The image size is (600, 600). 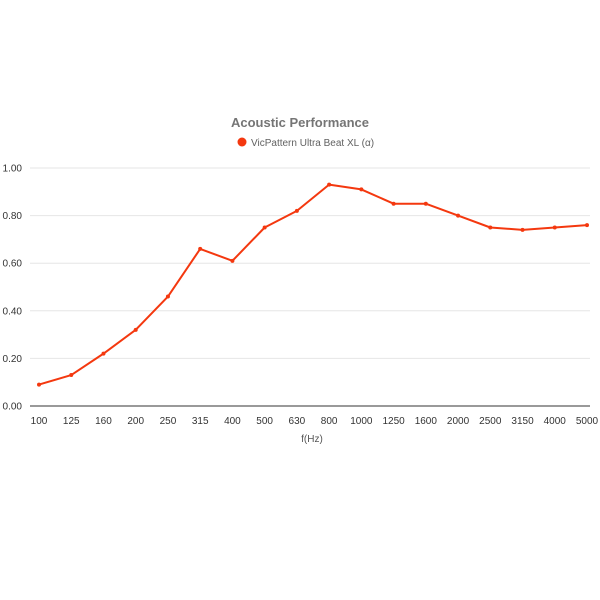 What do you see at coordinates (426, 421) in the screenshot?
I see `x-tick-label: 1600` at bounding box center [426, 421].